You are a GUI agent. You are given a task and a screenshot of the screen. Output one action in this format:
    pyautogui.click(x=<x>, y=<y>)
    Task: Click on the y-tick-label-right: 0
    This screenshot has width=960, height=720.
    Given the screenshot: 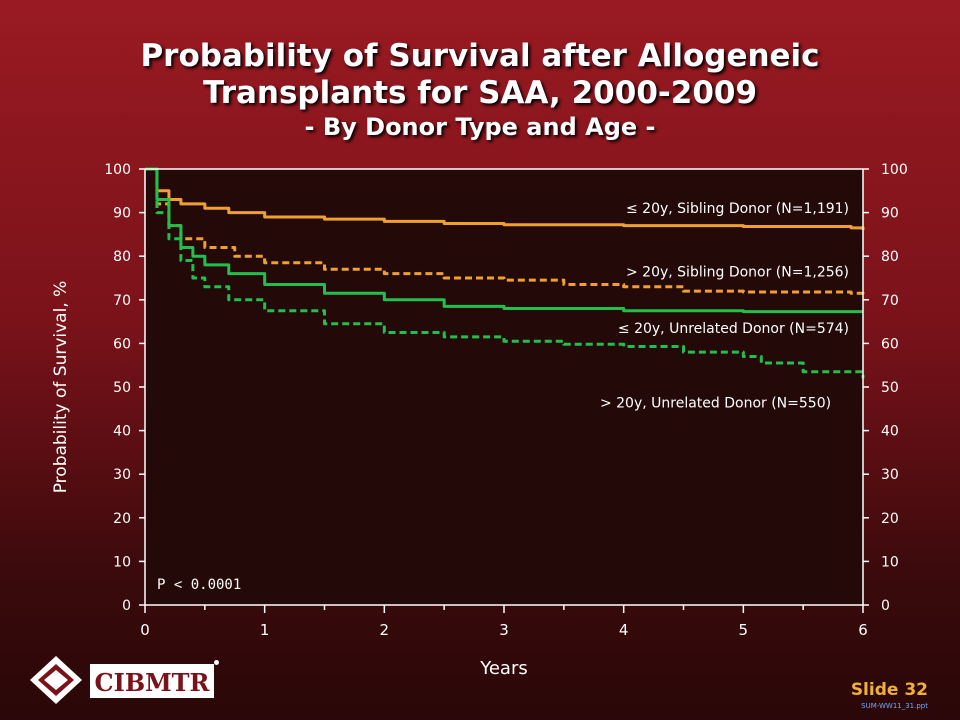 What is the action you would take?
    pyautogui.click(x=885, y=606)
    